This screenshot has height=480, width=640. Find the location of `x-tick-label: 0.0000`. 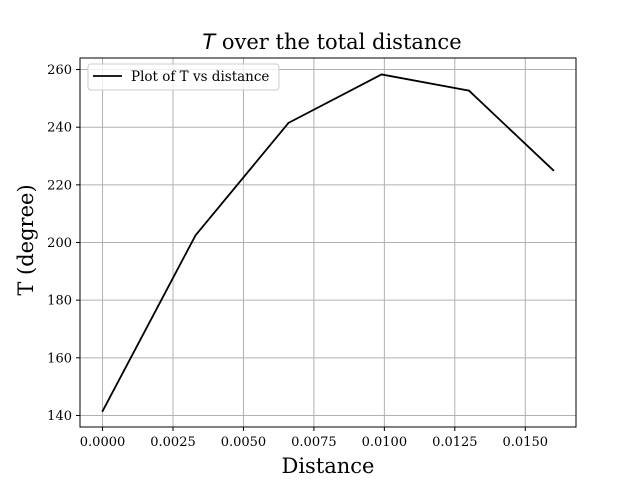

x-tick-label: 0.0000 is located at coordinates (103, 442).